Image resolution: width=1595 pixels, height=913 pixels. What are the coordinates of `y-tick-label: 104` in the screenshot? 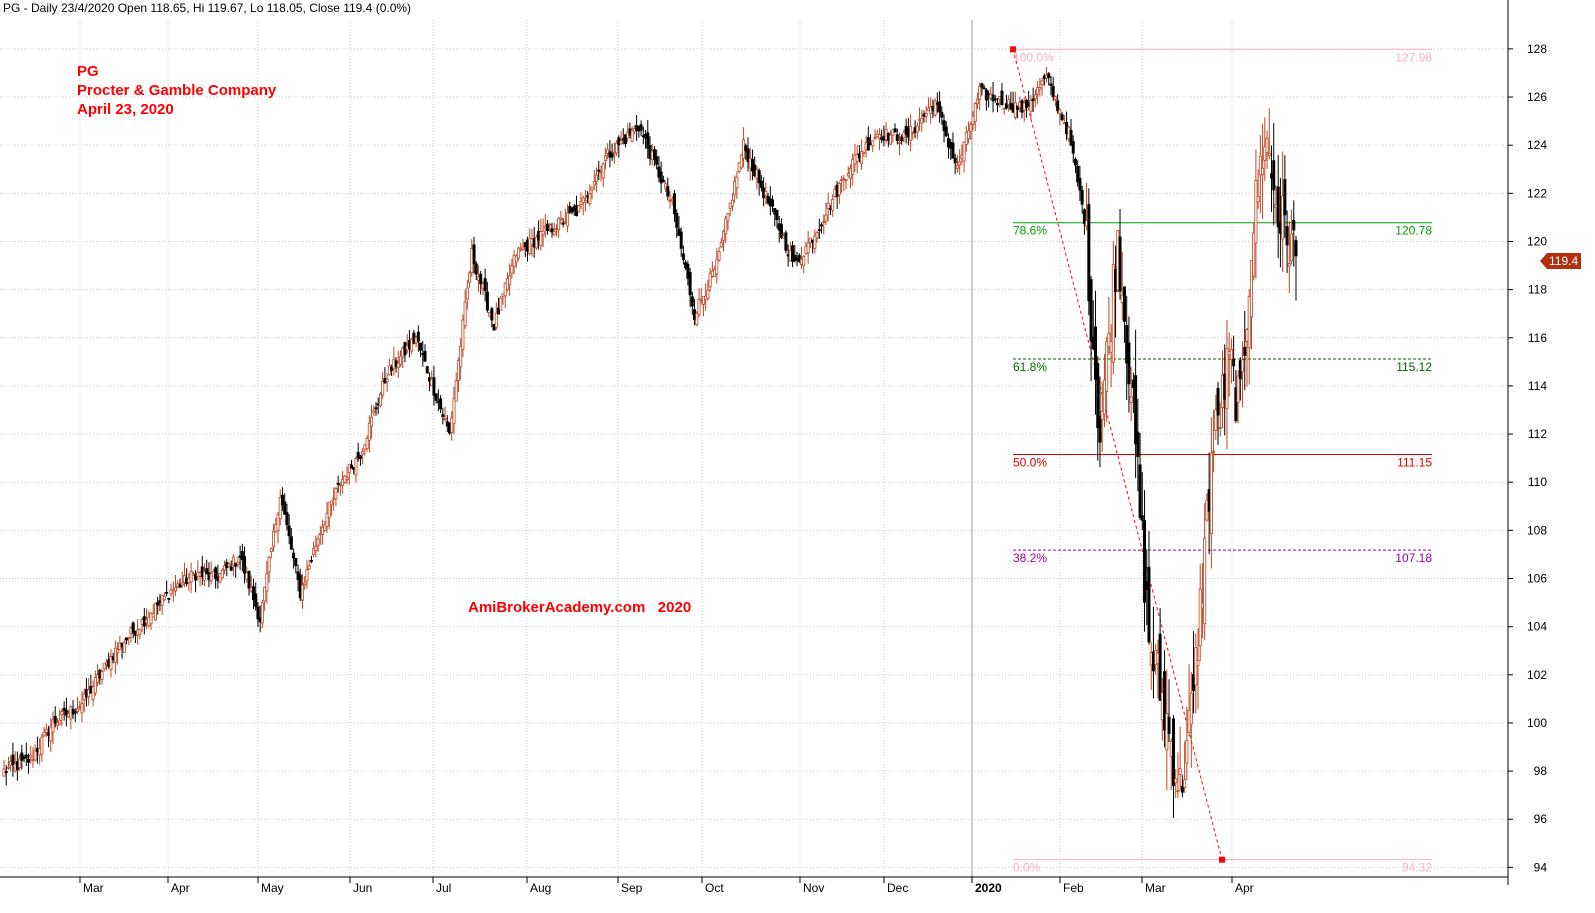 It's located at (1537, 627).